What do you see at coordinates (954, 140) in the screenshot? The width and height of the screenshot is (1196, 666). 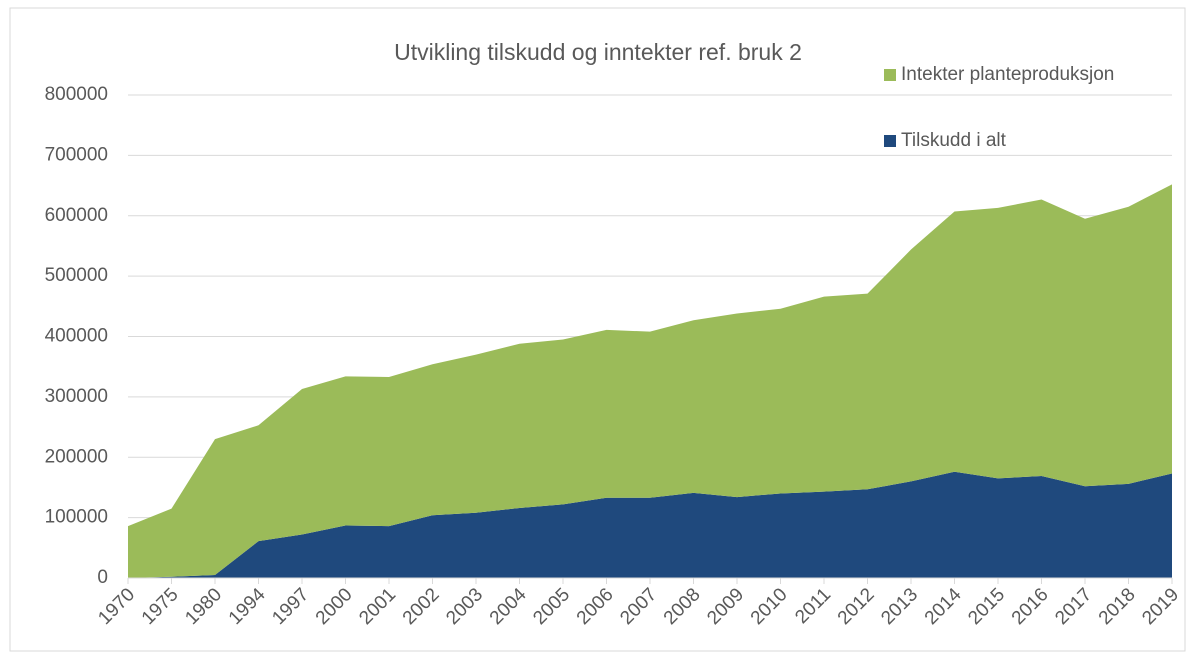 I see `legend-label: Tilskudd i alt` at bounding box center [954, 140].